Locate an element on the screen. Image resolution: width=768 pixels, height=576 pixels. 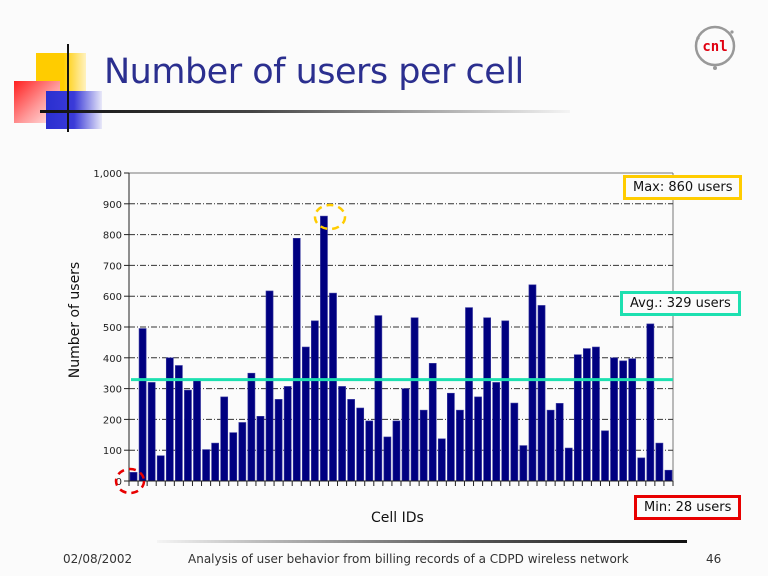
ytick-label: 800 is located at coordinates (112, 236).